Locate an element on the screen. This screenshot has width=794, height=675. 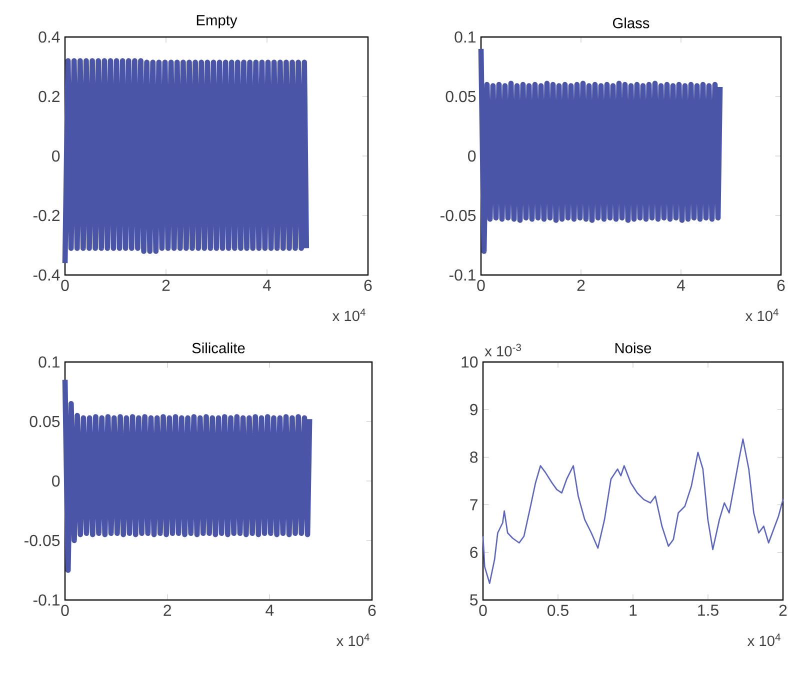
chart-title: Empty is located at coordinates (217, 21).